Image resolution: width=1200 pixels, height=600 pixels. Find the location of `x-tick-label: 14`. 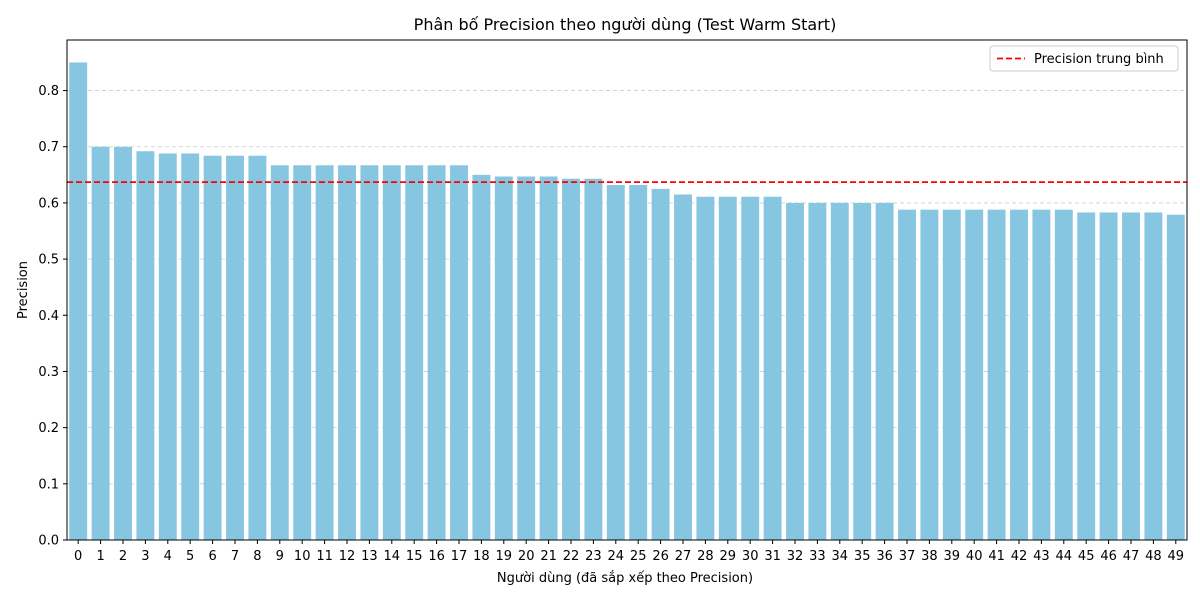

x-tick-label: 14 is located at coordinates (392, 556).